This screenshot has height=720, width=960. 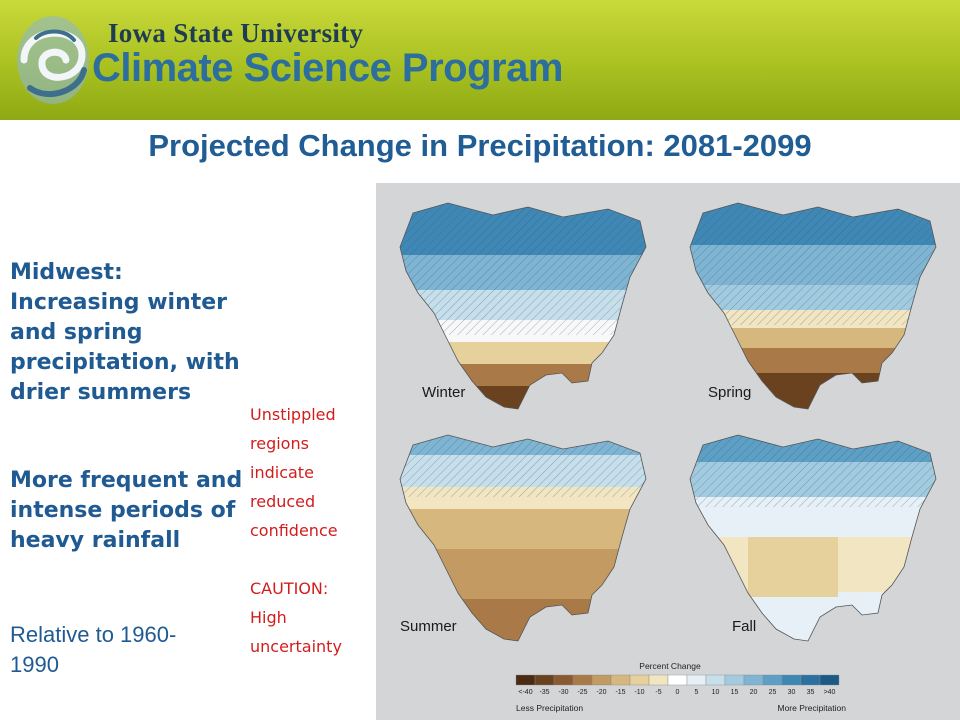 I want to click on bullet-line: Midwest:, so click(x=66, y=272).